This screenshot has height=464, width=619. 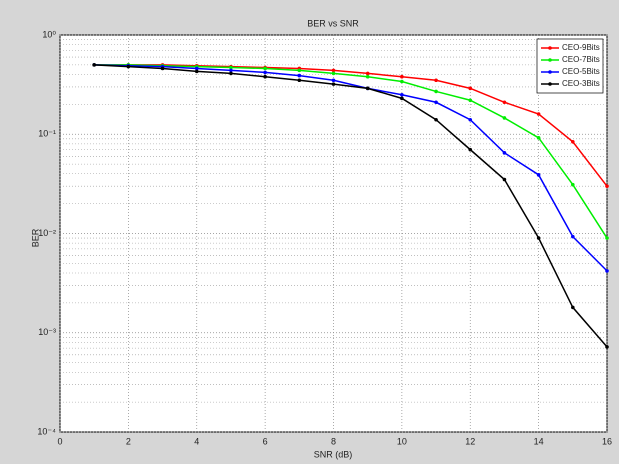 What do you see at coordinates (47, 332) in the screenshot?
I see `y-tick-label: 10⁻³` at bounding box center [47, 332].